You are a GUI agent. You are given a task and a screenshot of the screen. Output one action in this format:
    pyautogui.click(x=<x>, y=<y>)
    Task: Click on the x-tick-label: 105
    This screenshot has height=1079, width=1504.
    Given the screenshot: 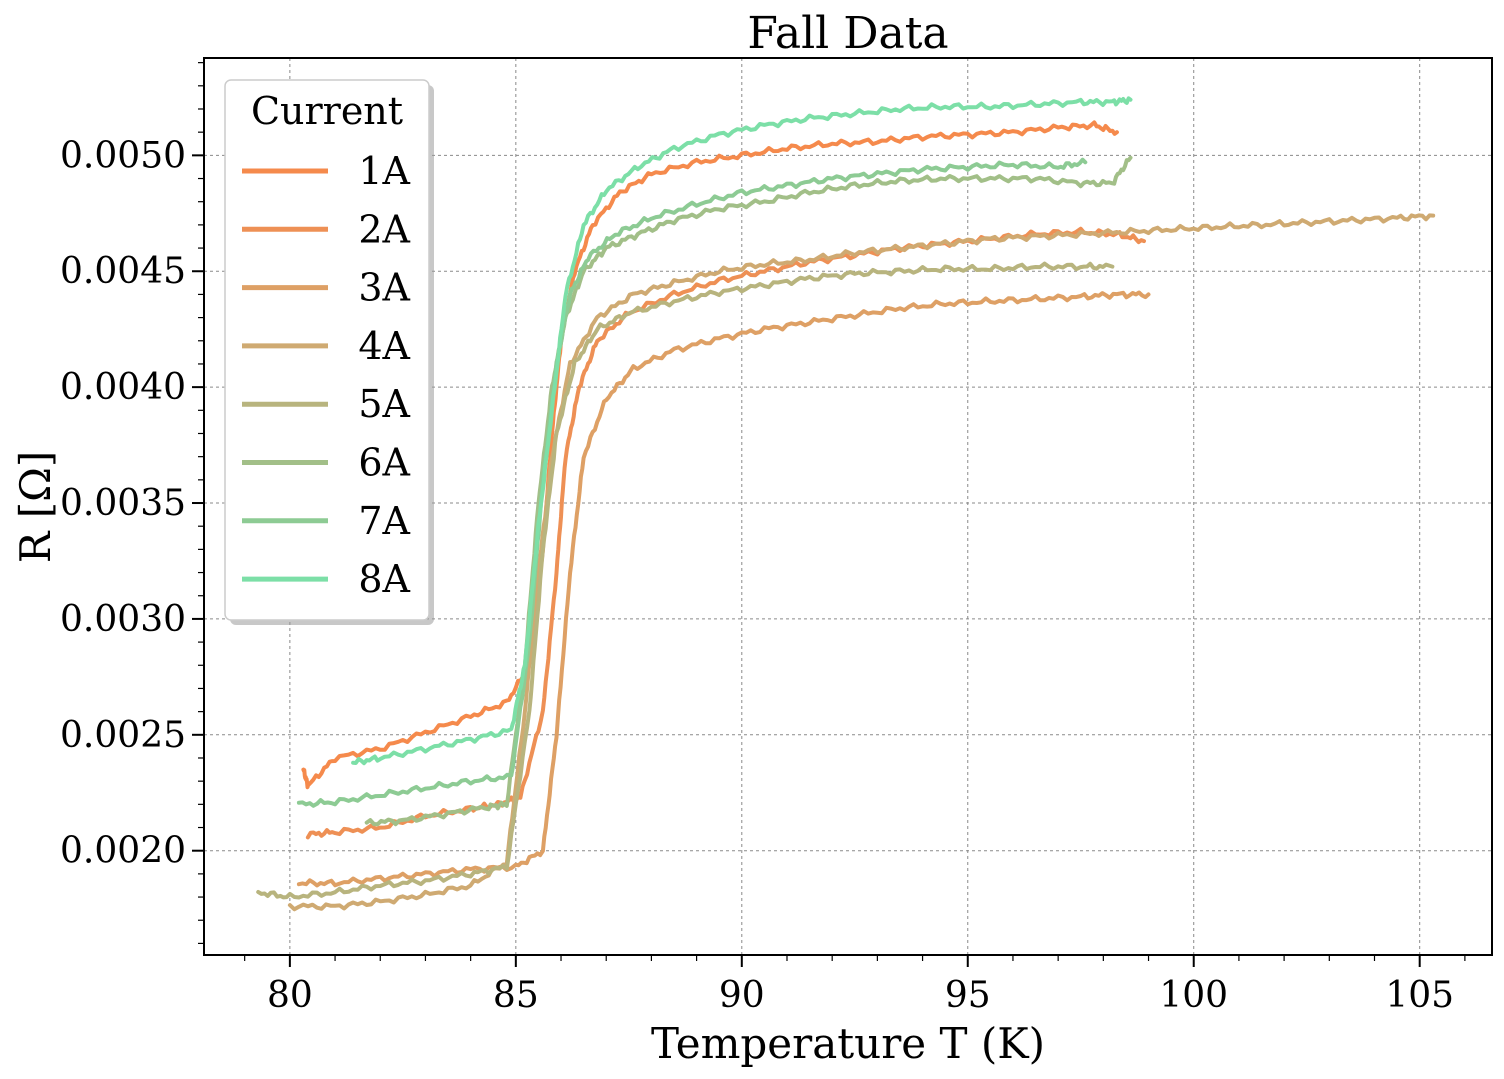 What is the action you would take?
    pyautogui.click(x=1419, y=995)
    